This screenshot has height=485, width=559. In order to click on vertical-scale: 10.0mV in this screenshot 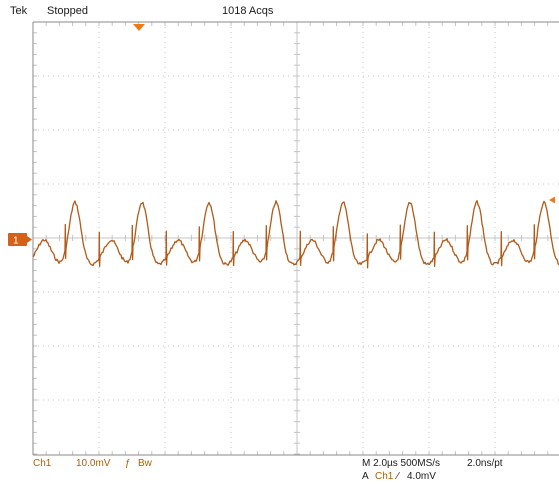, I will do `click(93, 463)`.